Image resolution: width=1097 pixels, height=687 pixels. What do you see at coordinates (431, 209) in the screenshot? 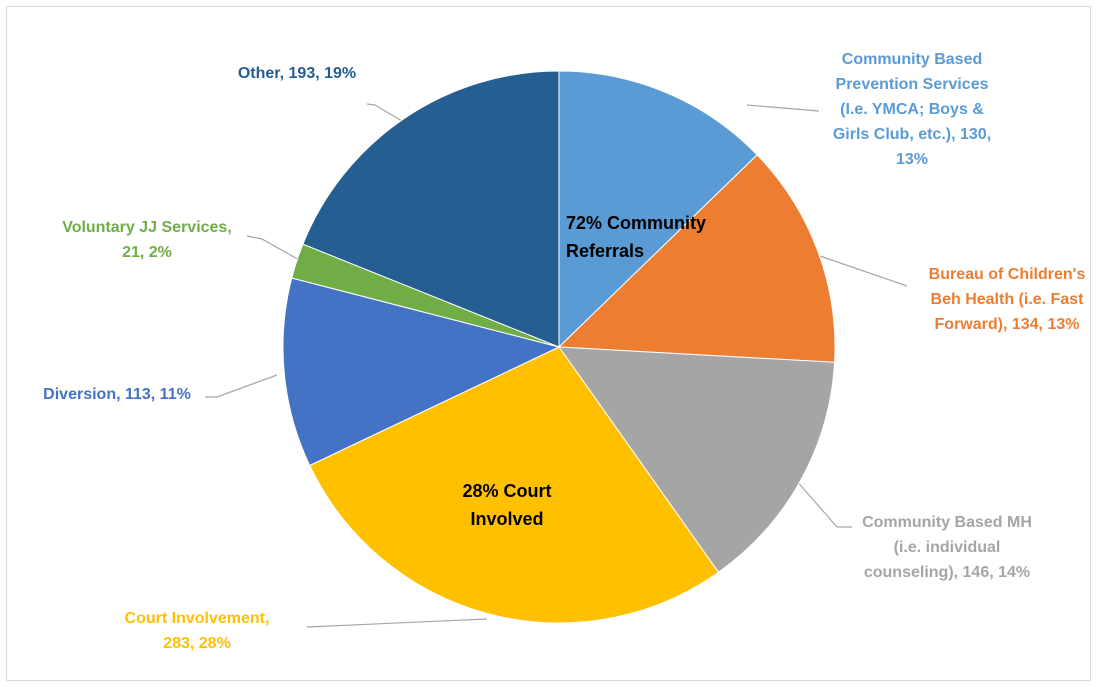
I see `pie-slice-other` at bounding box center [431, 209].